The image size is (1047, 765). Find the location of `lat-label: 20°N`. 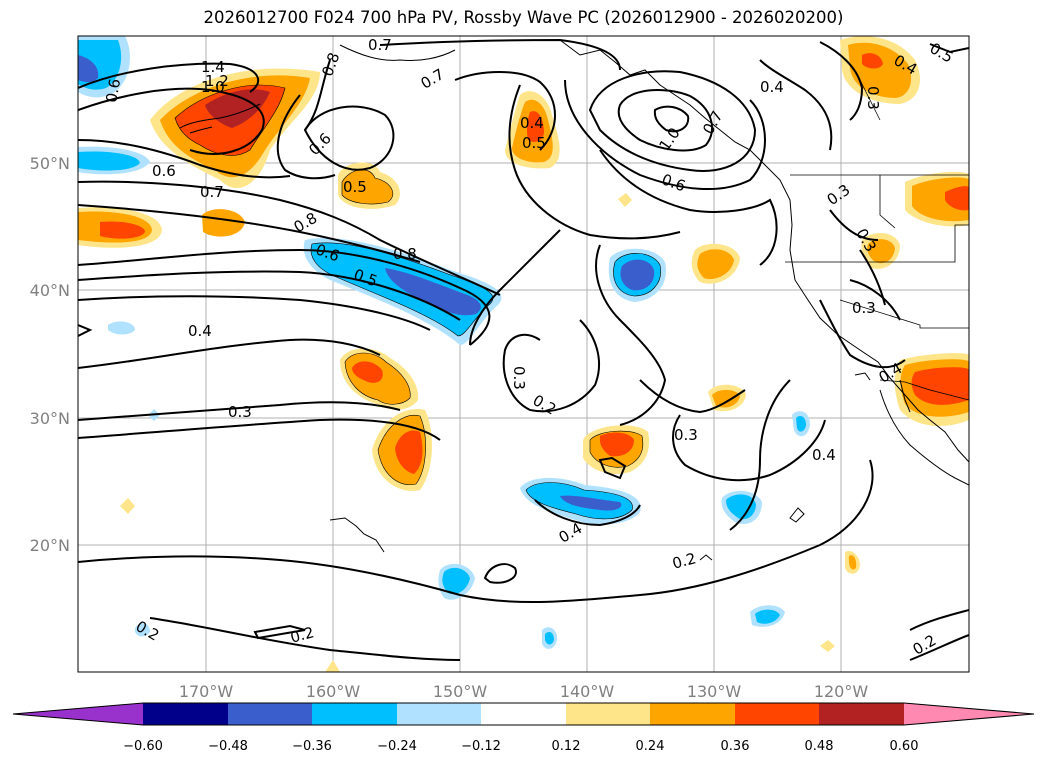

lat-label: 20°N is located at coordinates (50, 545).